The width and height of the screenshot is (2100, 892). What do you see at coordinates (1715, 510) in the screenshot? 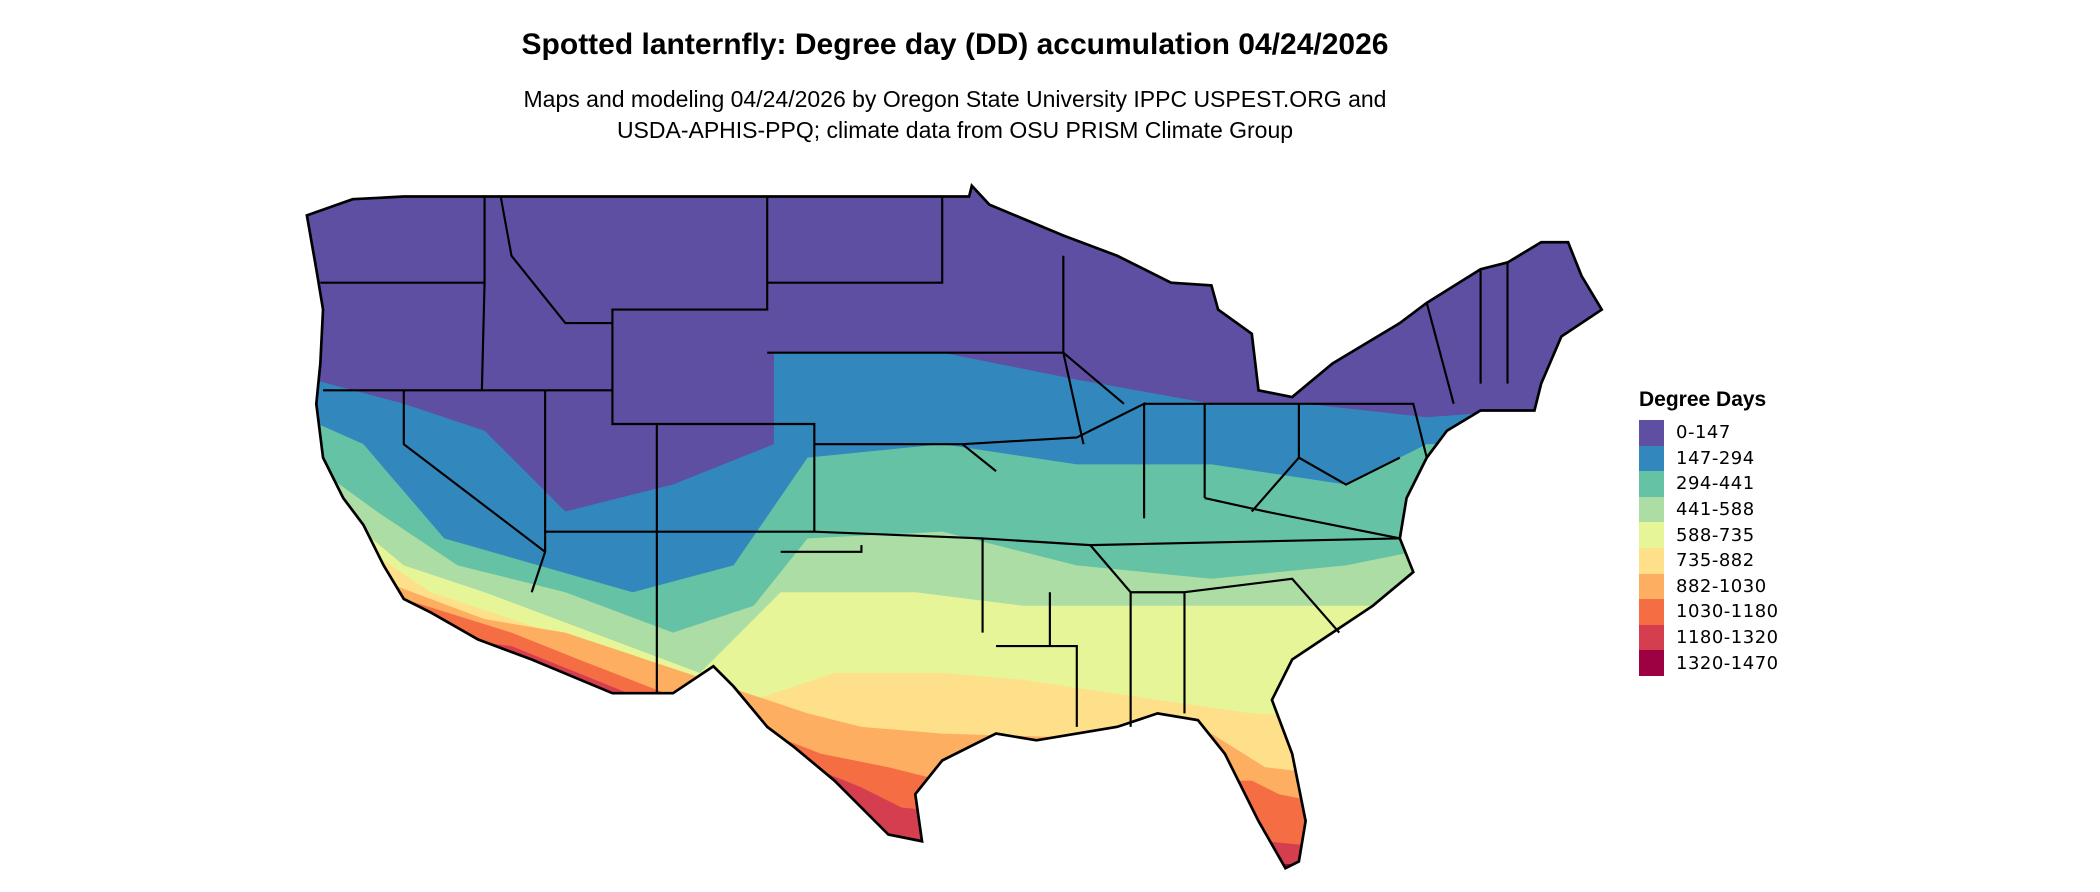
I see `legend-label: 441-588` at bounding box center [1715, 510].